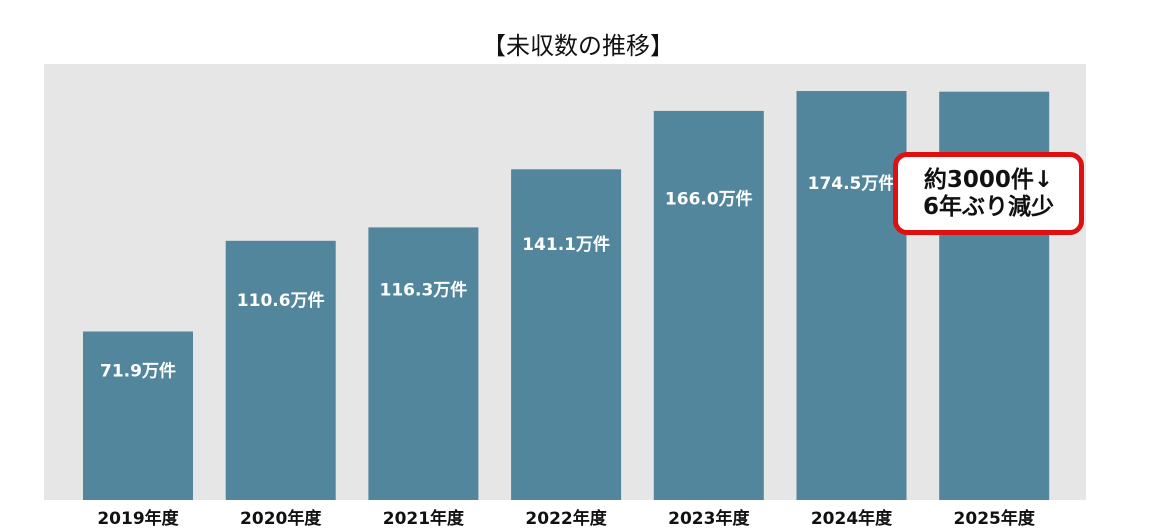 The image size is (1156, 532). I want to click on decrease-callout: 約3000件↓ 6年ぶり減少, so click(988, 193).